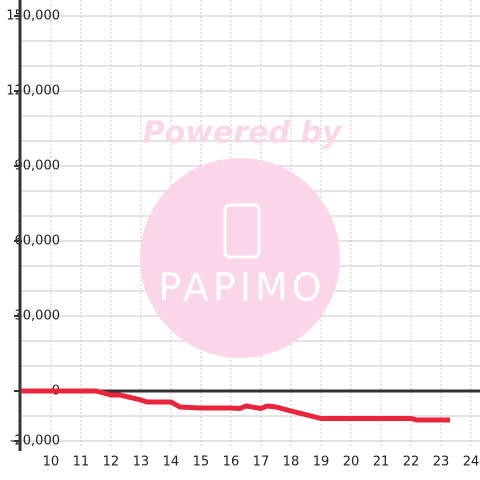 This screenshot has height=480, width=480. What do you see at coordinates (38, 241) in the screenshot?
I see `y-tick-label: 60,000` at bounding box center [38, 241].